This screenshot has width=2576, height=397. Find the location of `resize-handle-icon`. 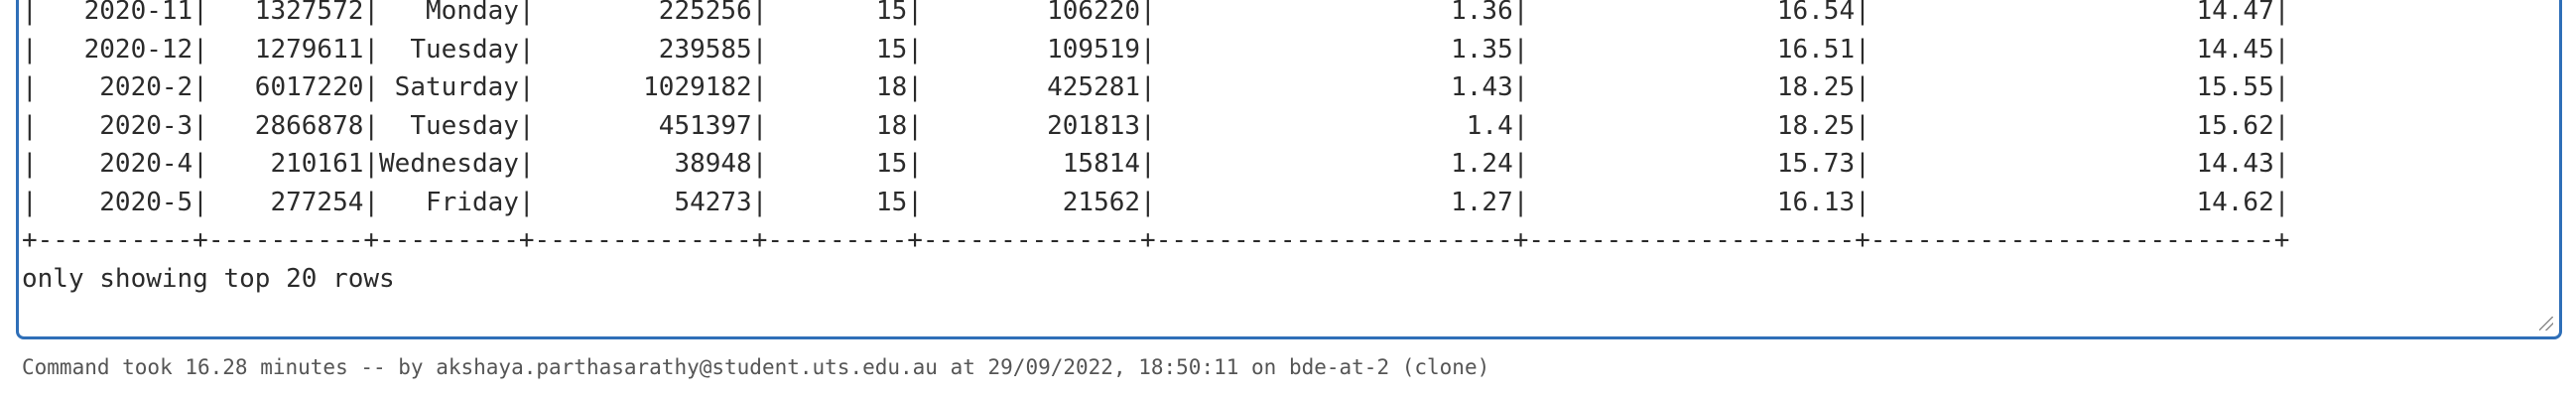

resize-handle-icon is located at coordinates (2546, 324).